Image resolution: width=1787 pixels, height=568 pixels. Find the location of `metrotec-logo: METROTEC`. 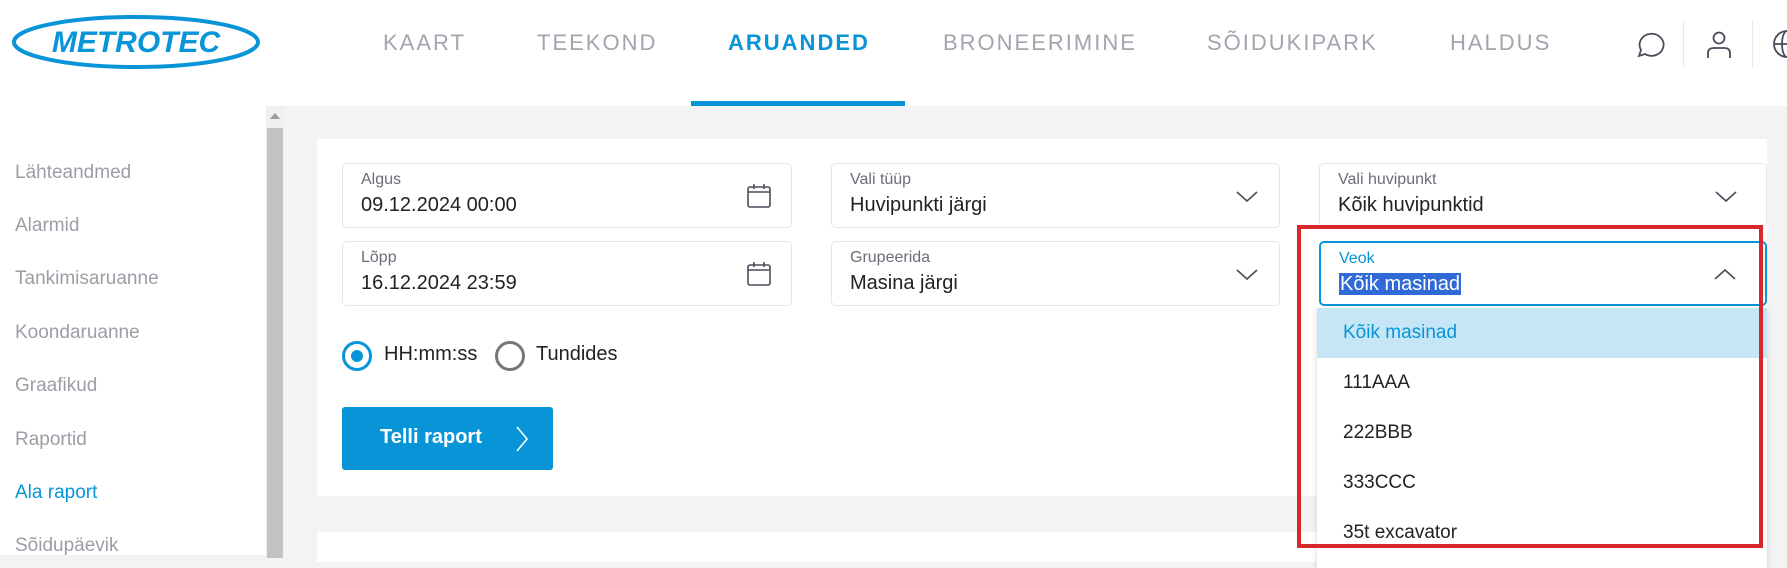

metrotec-logo: METROTEC is located at coordinates (136, 42).